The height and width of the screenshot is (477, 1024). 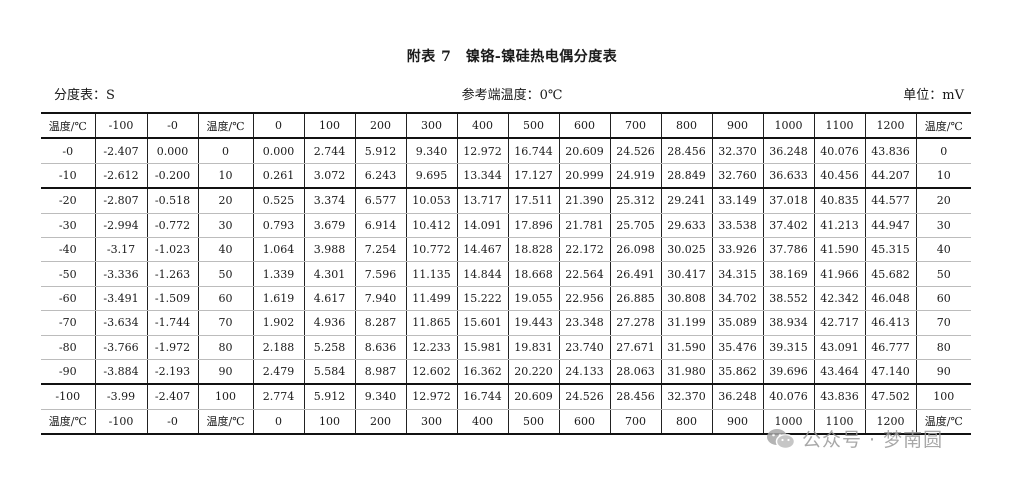 I want to click on table-cell: 45.682, so click(x=891, y=274).